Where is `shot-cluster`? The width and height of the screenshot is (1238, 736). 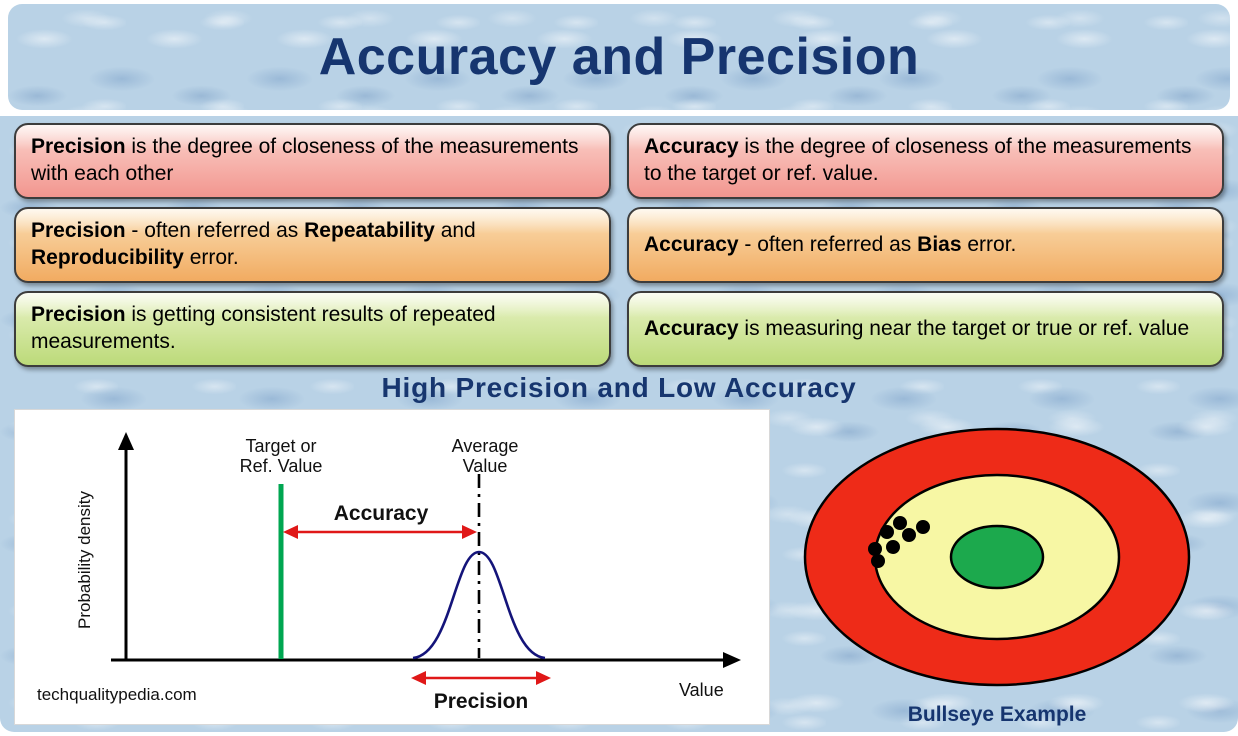
shot-cluster is located at coordinates (899, 542).